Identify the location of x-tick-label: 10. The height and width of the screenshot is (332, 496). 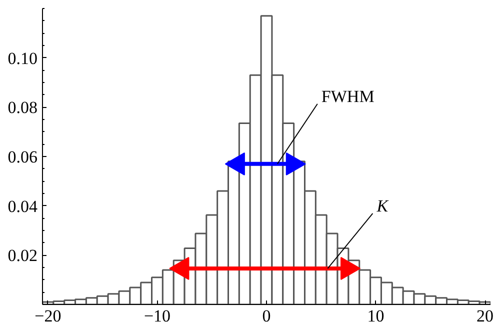
(375, 316).